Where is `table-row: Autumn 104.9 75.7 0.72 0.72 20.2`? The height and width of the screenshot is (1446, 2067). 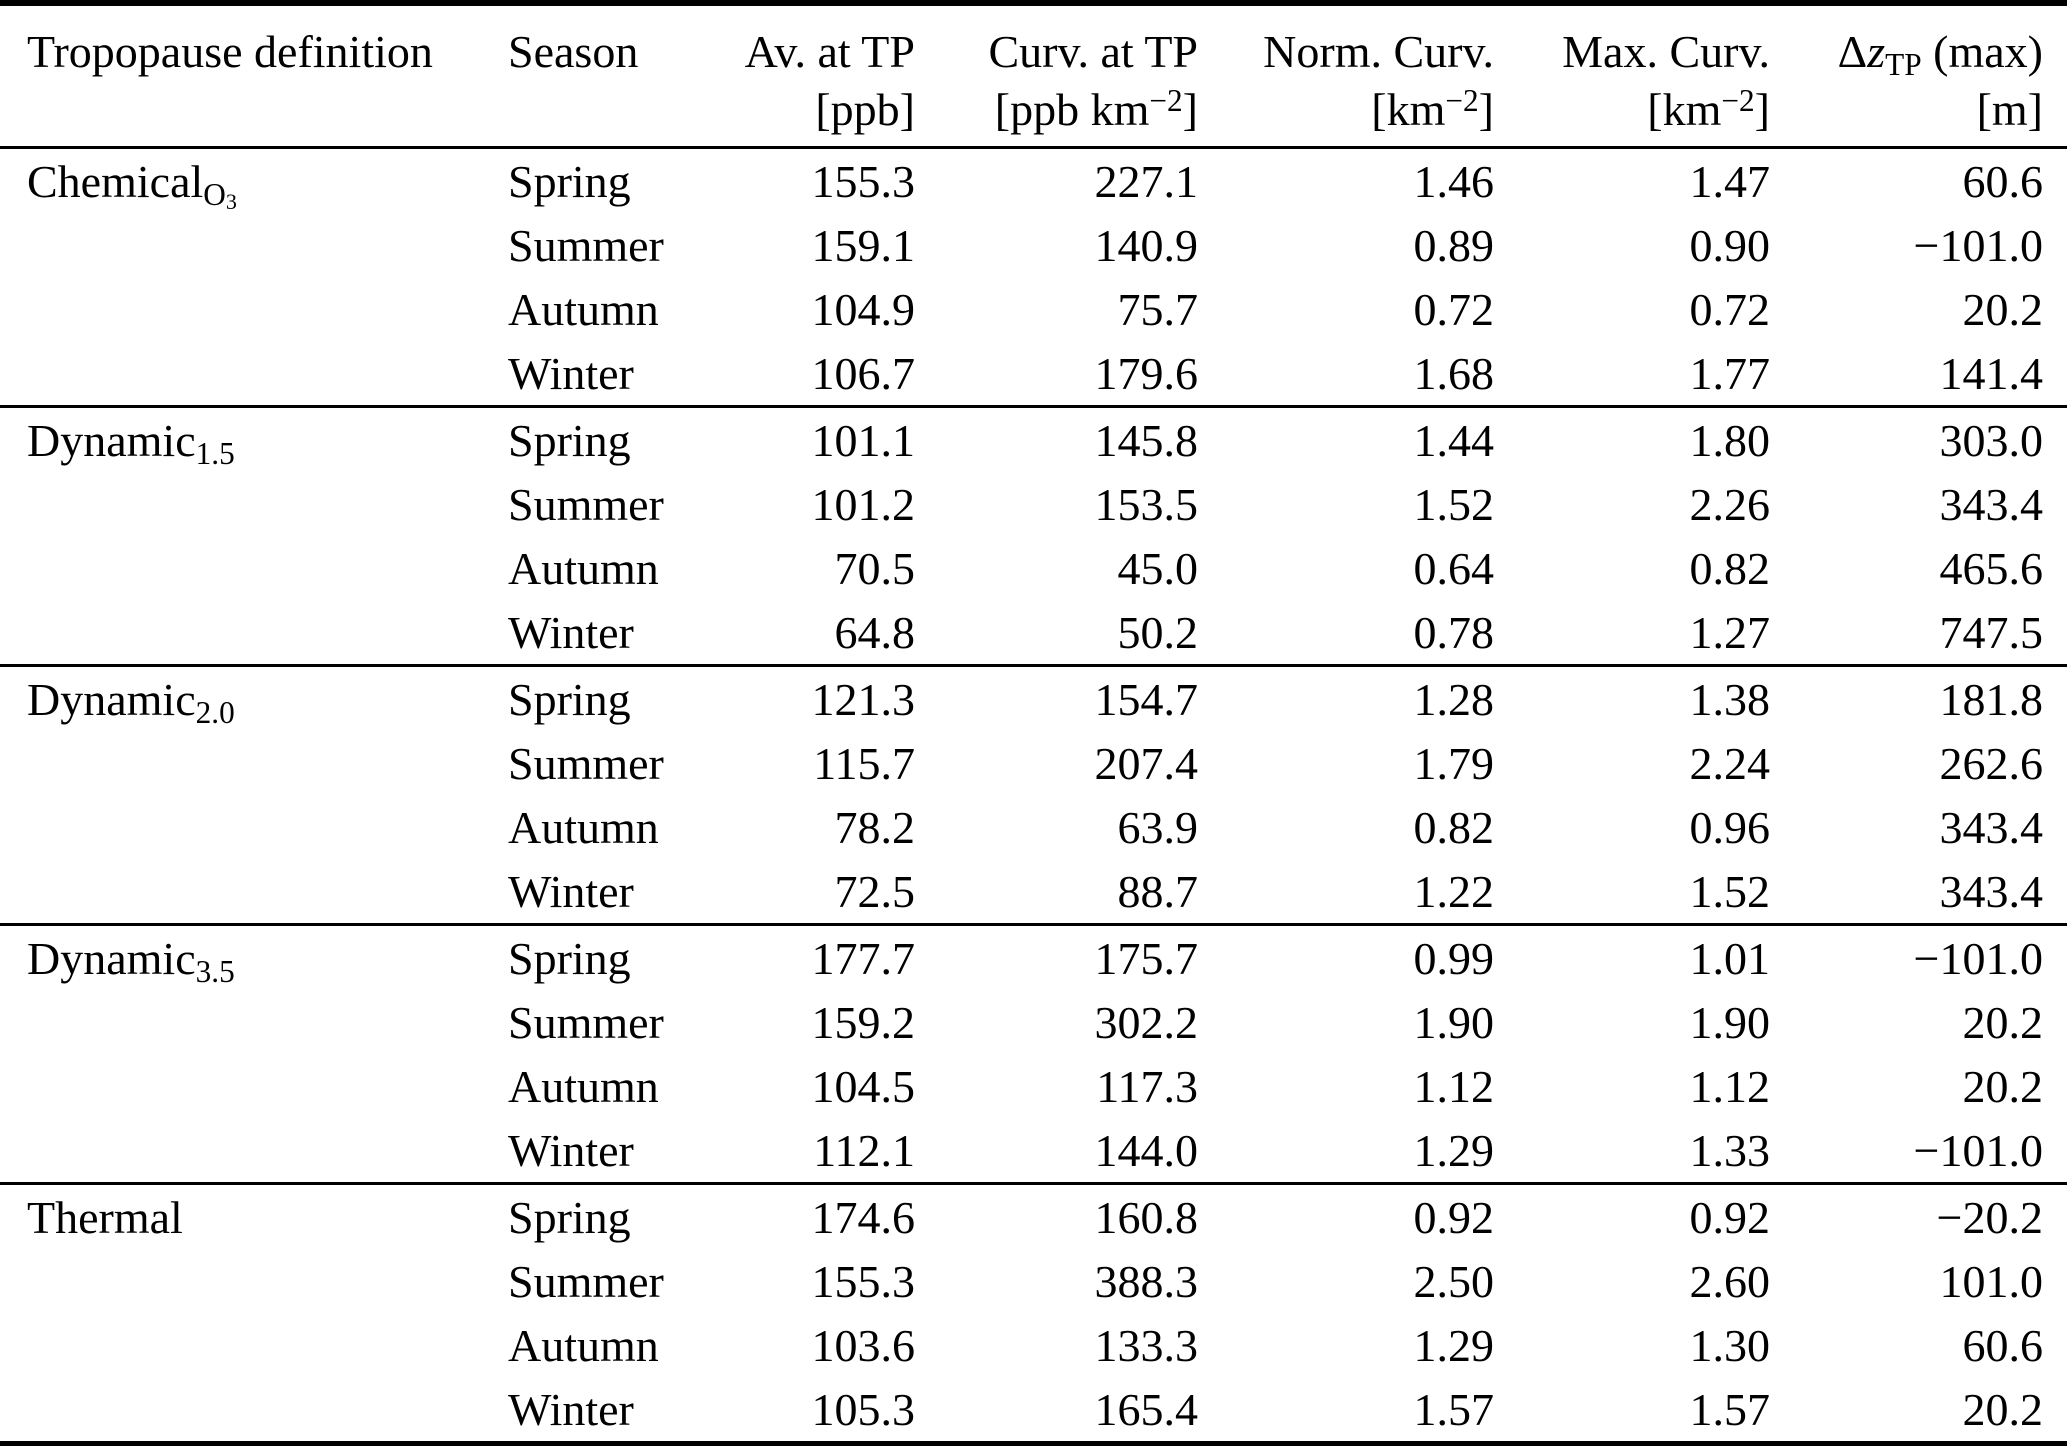
table-row: Autumn 104.9 75.7 0.72 0.72 20.2 is located at coordinates (1033, 309).